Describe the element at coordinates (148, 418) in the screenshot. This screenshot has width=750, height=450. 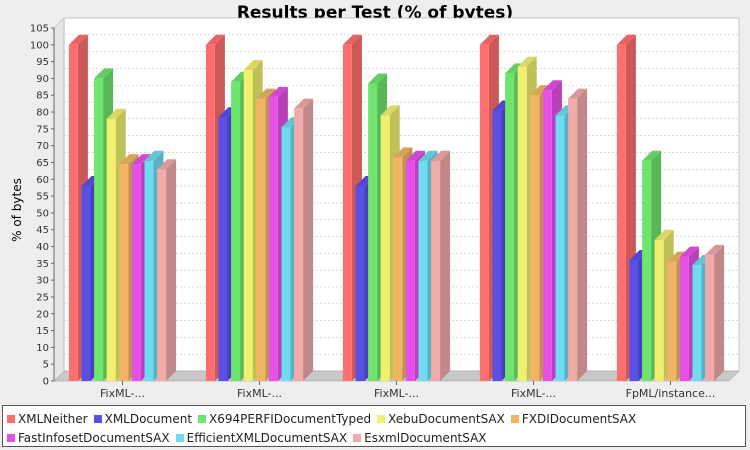
I see `legend-label: XMLDocument` at that location.